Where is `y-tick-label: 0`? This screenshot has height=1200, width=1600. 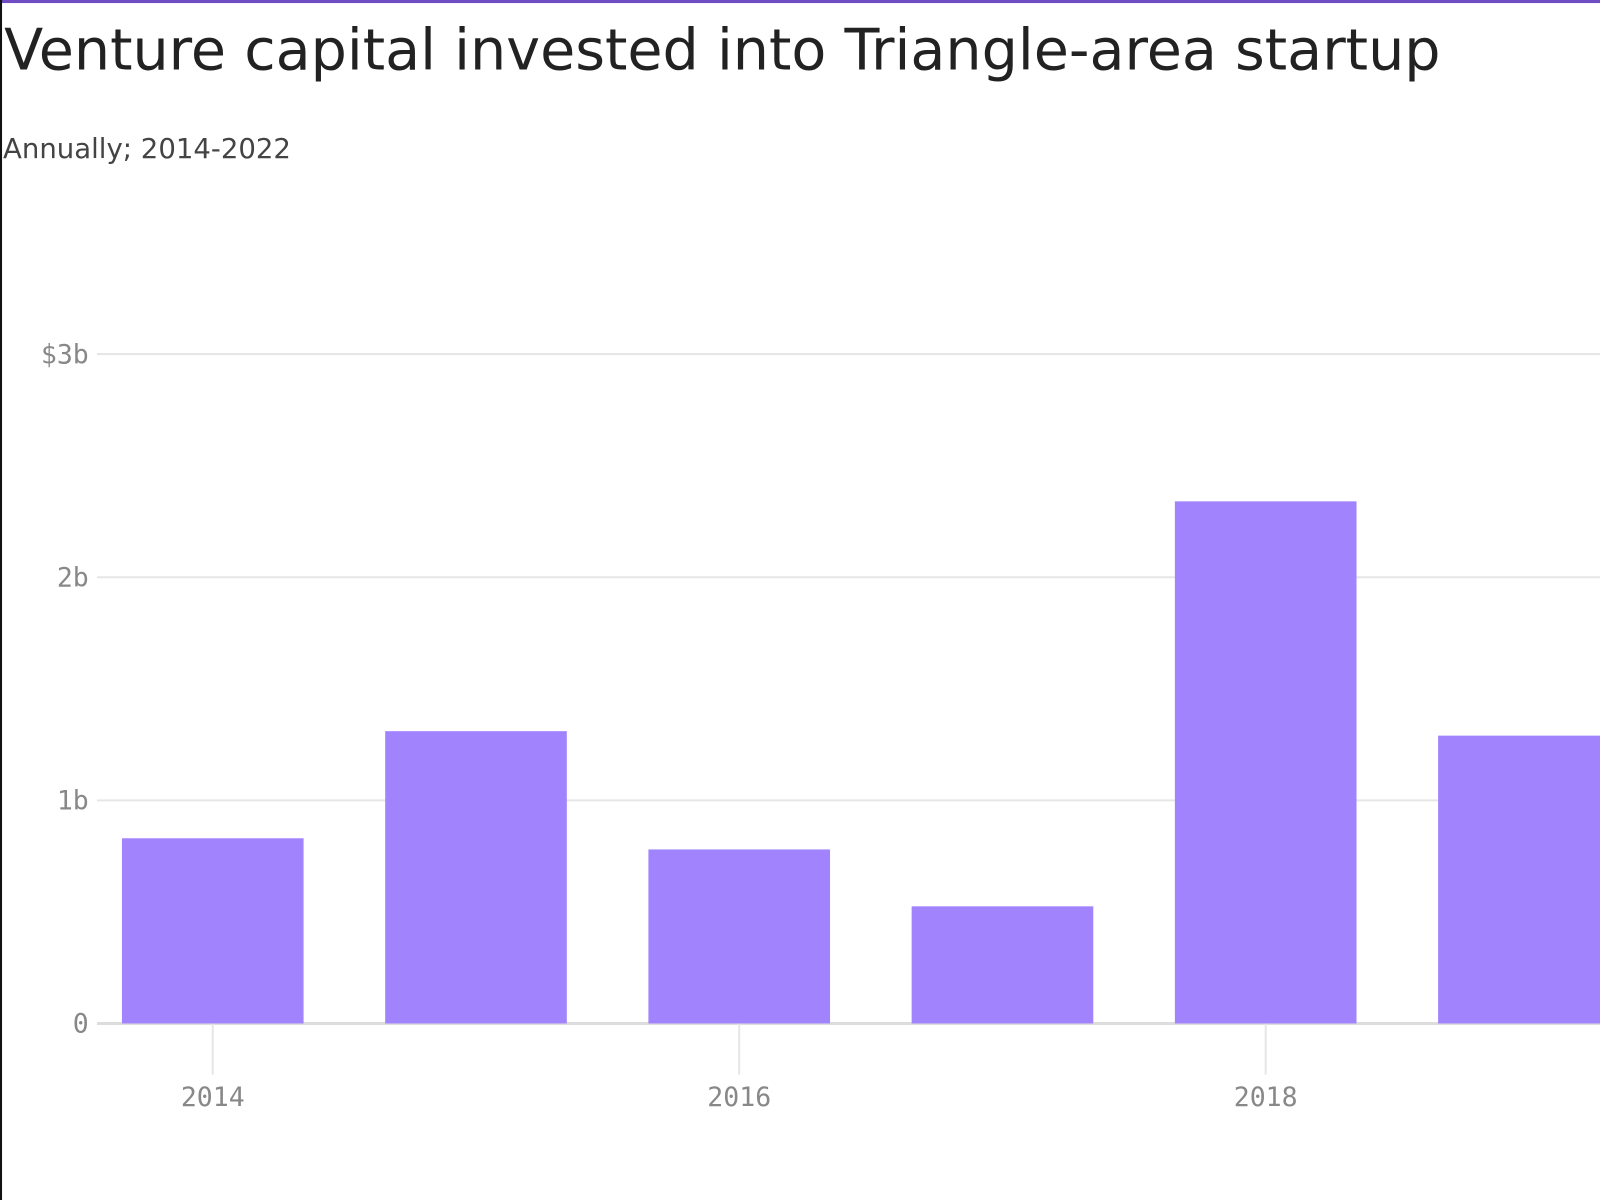 y-tick-label: 0 is located at coordinates (81, 1024).